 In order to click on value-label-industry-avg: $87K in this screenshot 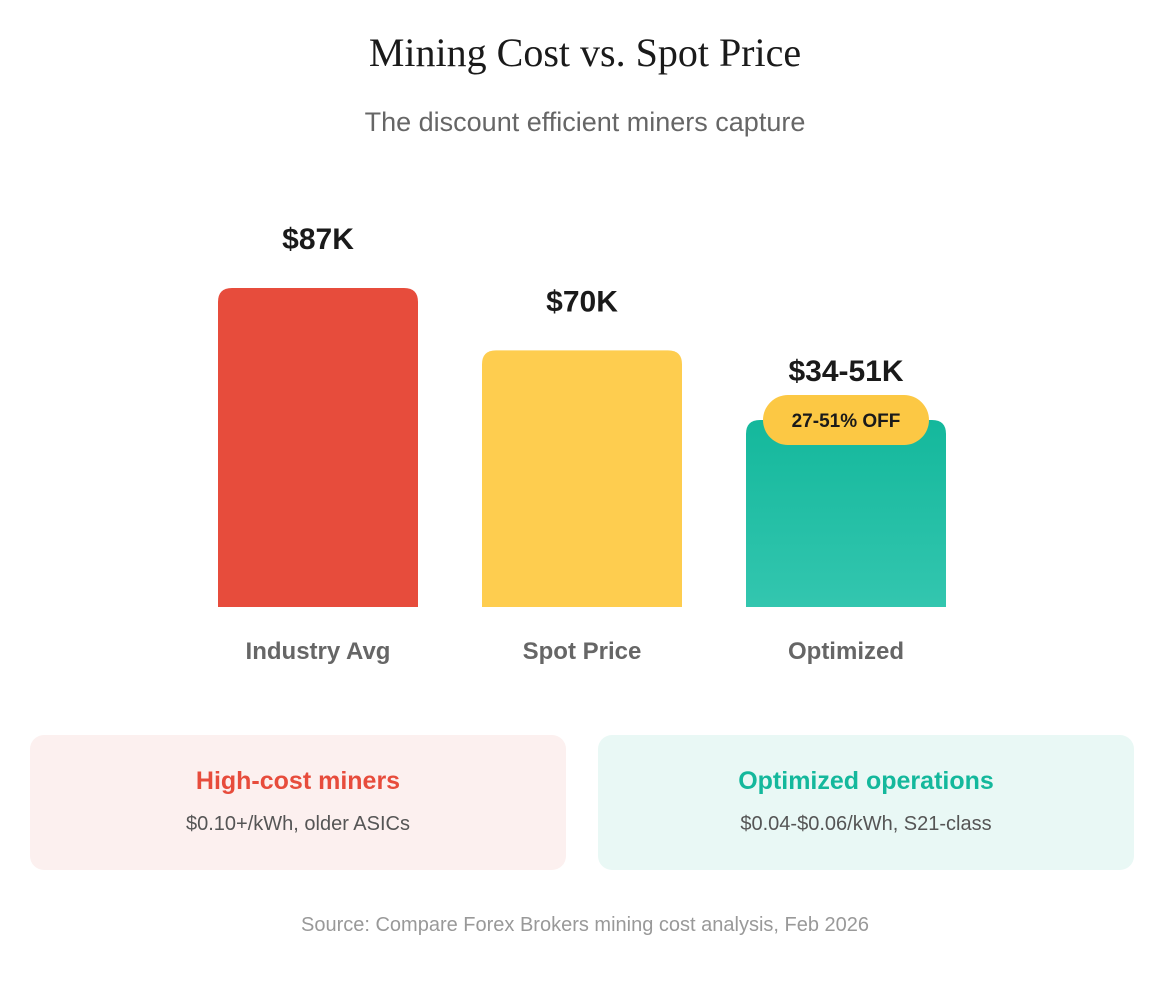, I will do `click(318, 239)`.